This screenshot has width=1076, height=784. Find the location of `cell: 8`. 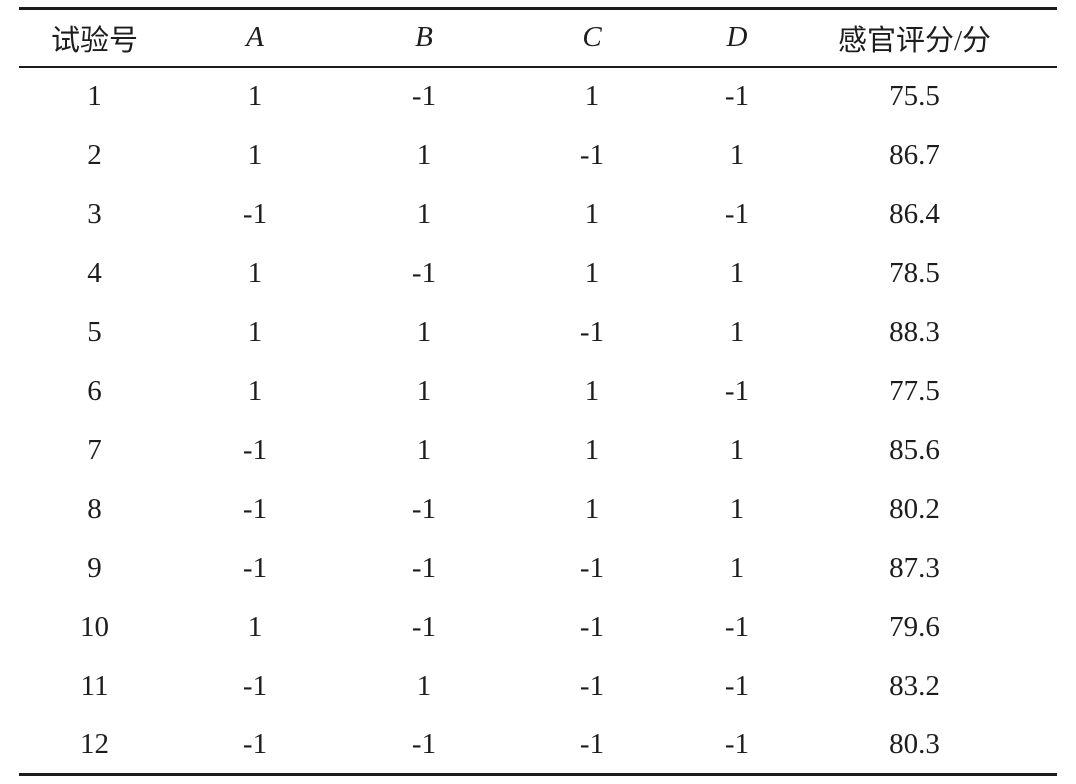

cell: 8 is located at coordinates (94, 508).